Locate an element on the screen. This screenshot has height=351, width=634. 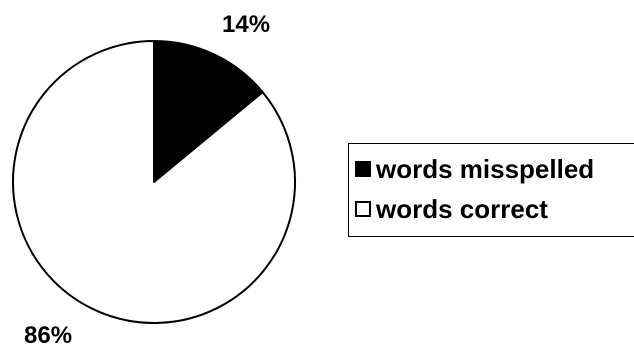
legend-label-words-misspelled: words misspelled is located at coordinates (485, 169).